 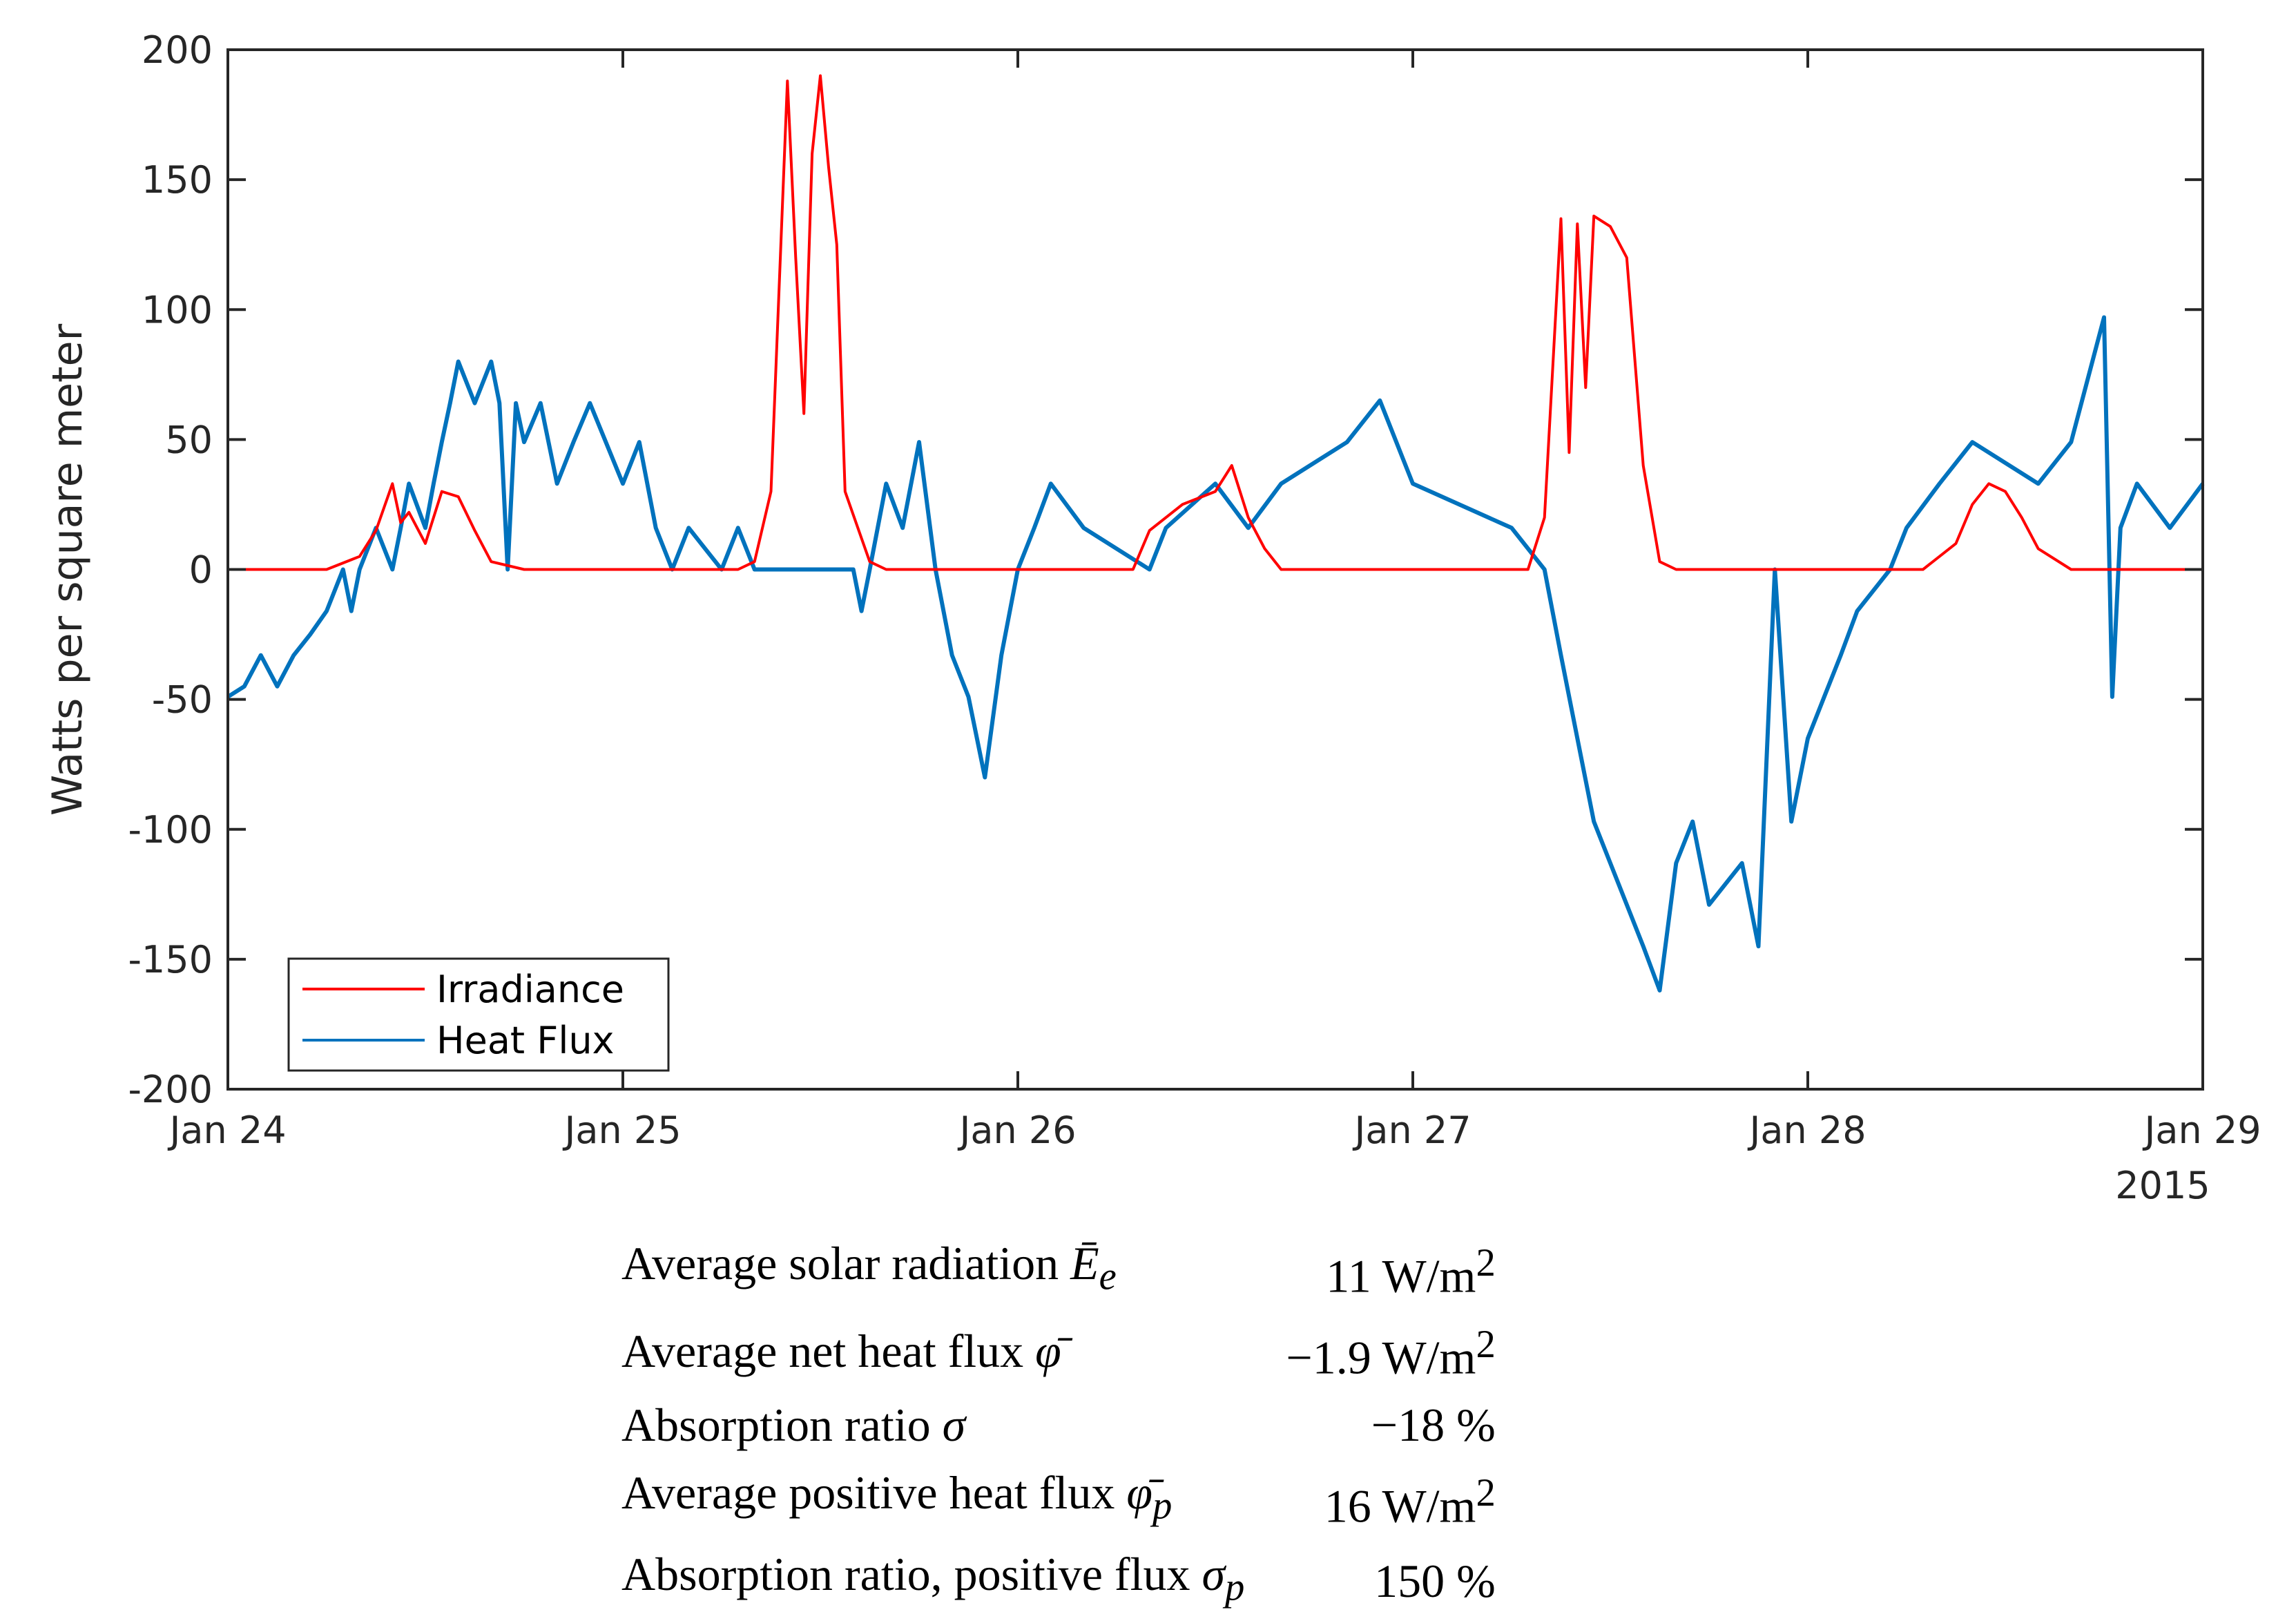 What do you see at coordinates (1084, 1263) in the screenshot?
I see `stats-symbol: Ē` at bounding box center [1084, 1263].